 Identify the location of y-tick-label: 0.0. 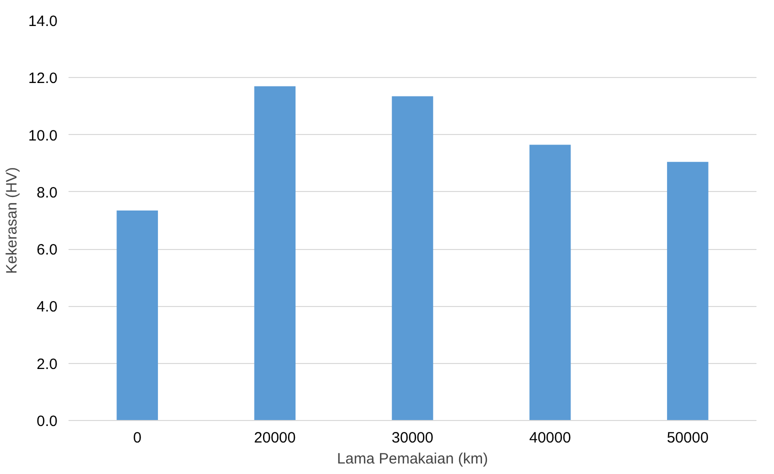
(47, 421).